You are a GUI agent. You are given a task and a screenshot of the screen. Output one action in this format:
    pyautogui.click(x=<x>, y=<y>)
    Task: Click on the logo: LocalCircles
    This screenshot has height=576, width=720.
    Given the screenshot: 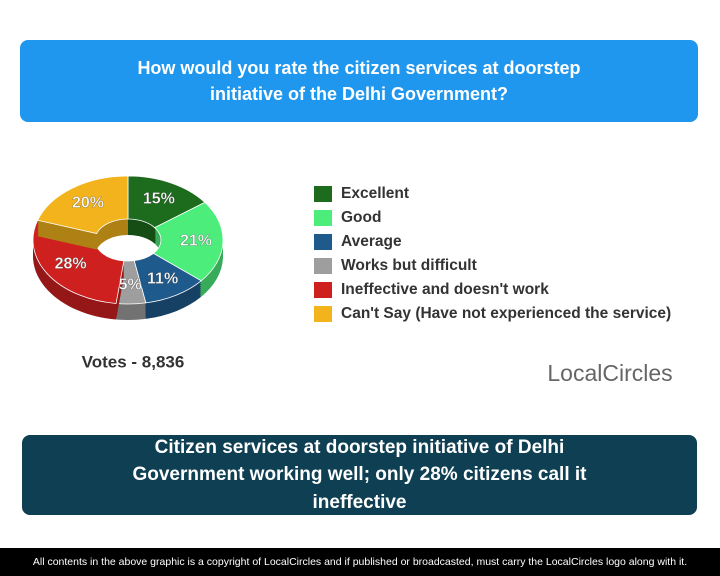 What is the action you would take?
    pyautogui.click(x=609, y=373)
    